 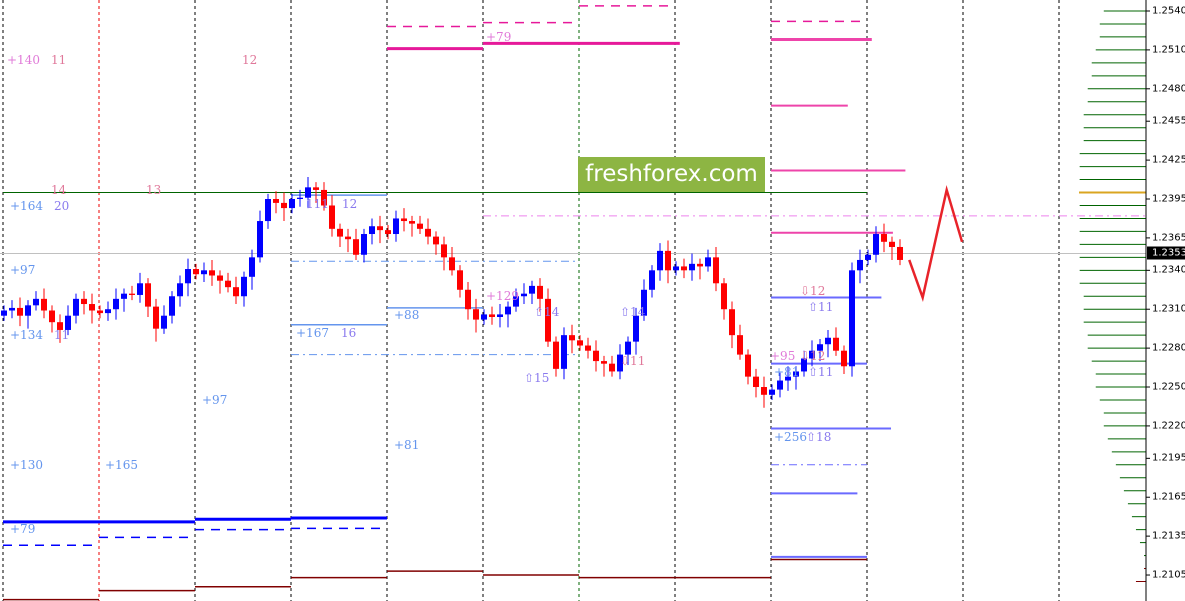 What do you see at coordinates (547, 312) in the screenshot?
I see `chart-annotation: ⇧14` at bounding box center [547, 312].